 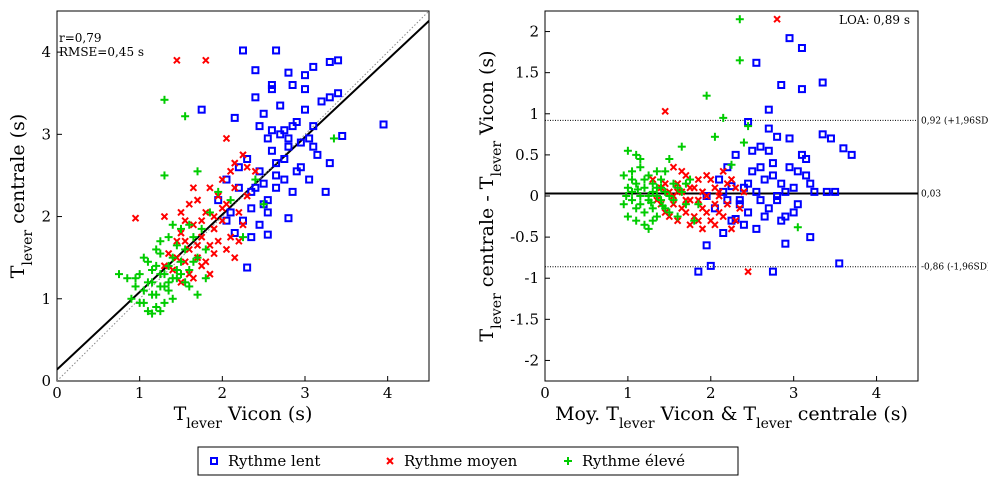 What do you see at coordinates (877, 393) in the screenshot?
I see `x-tick-label: 4` at bounding box center [877, 393].